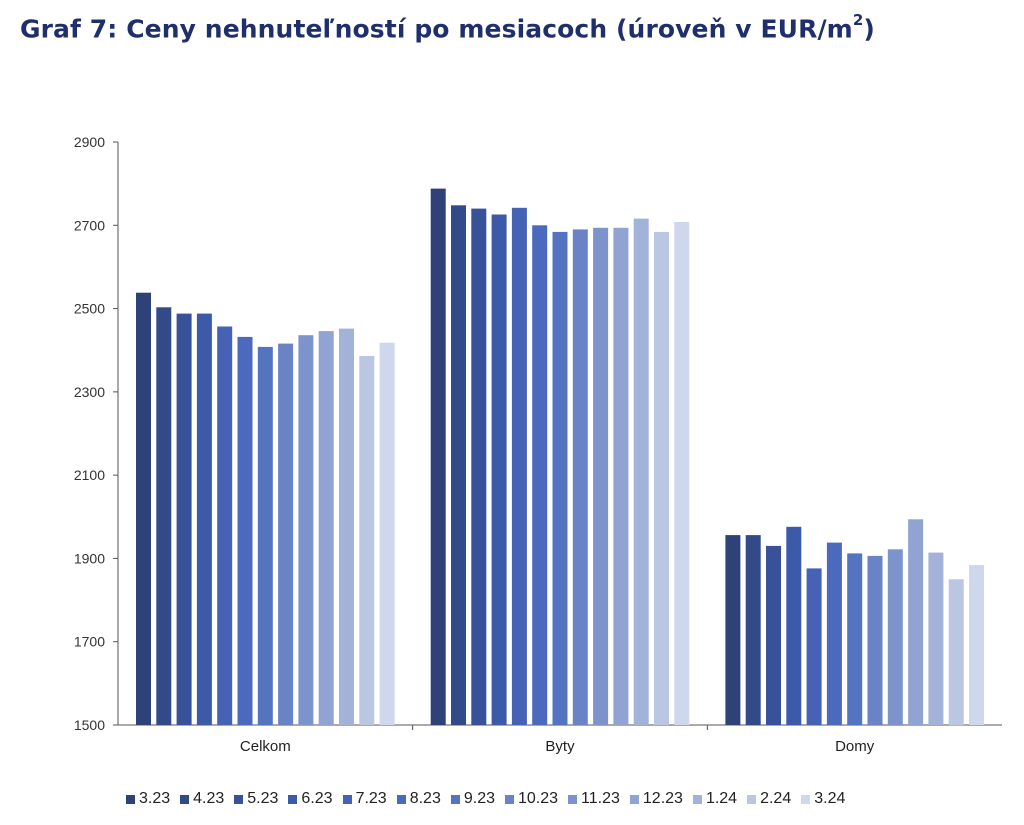  What do you see at coordinates (89, 725) in the screenshot?
I see `y-tick-label: 1500` at bounding box center [89, 725].